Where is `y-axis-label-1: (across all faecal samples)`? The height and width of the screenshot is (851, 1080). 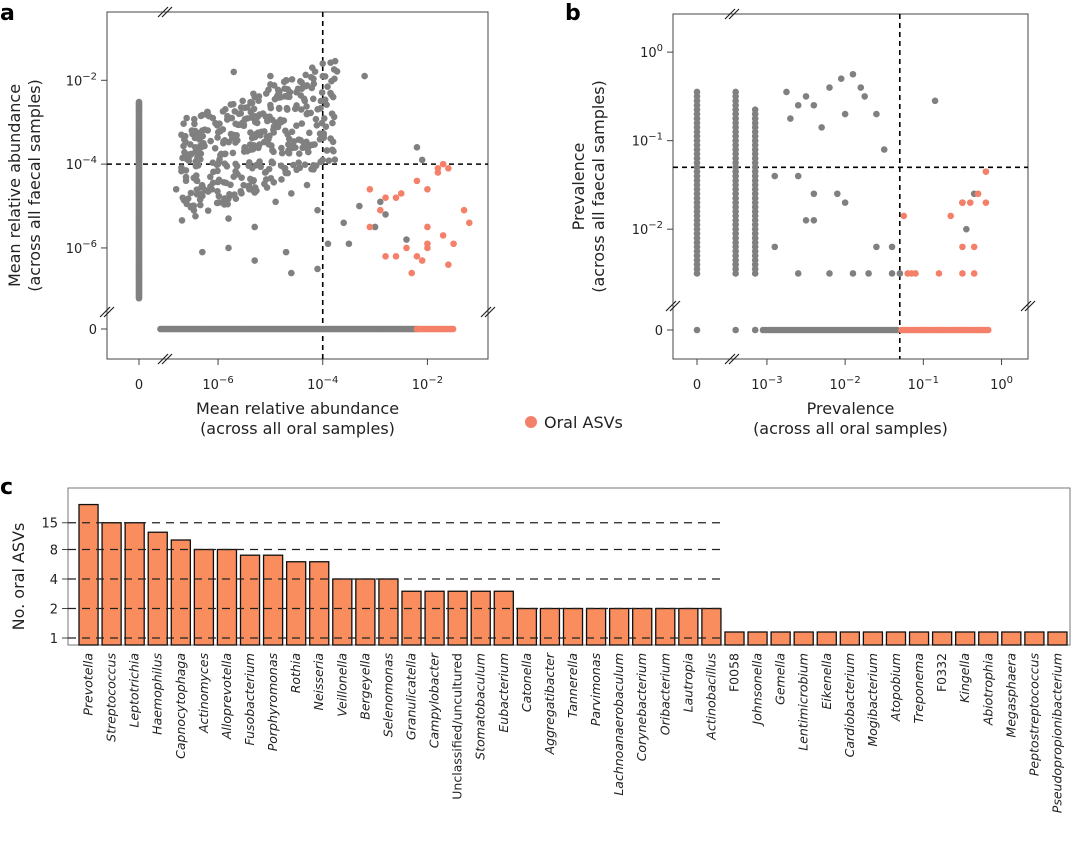 y-axis-label-1: (across all faecal samples) is located at coordinates (598, 186).